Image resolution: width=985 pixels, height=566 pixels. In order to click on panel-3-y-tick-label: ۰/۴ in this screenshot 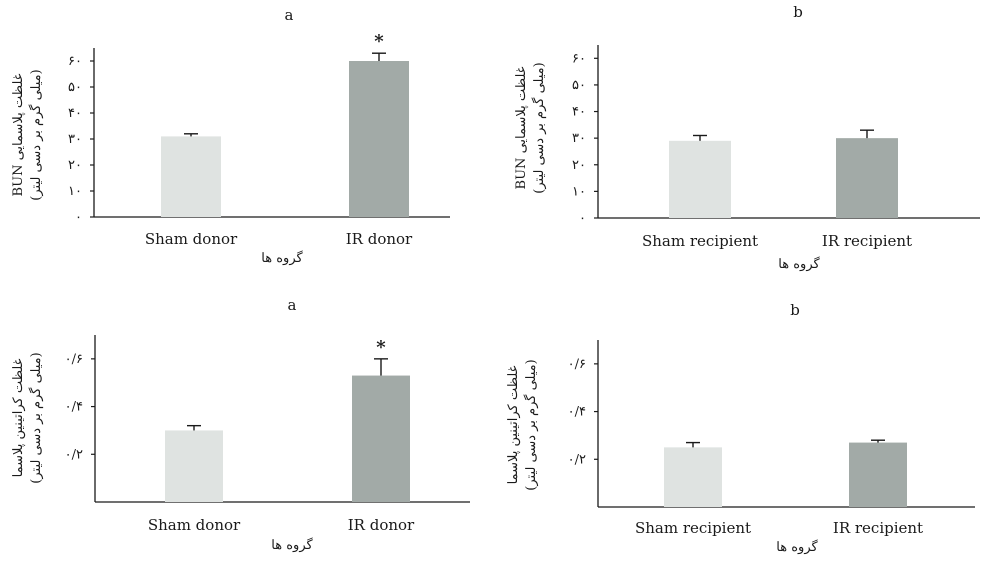, I will do `click(74, 407)`.